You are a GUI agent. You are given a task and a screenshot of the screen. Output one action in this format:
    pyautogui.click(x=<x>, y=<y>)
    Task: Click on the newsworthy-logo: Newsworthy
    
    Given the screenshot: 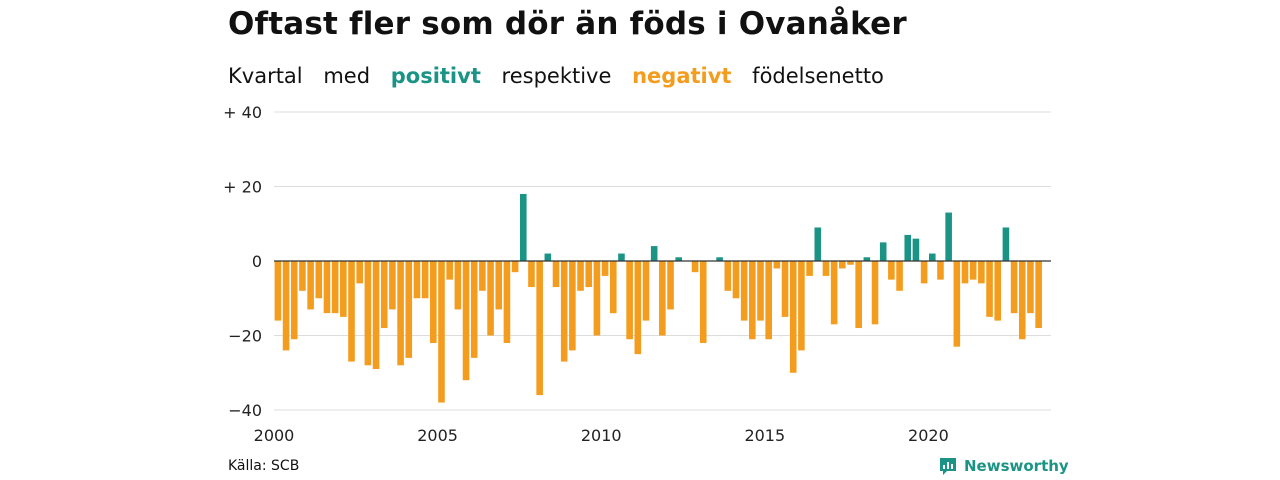 What is the action you would take?
    pyautogui.click(x=1003, y=466)
    